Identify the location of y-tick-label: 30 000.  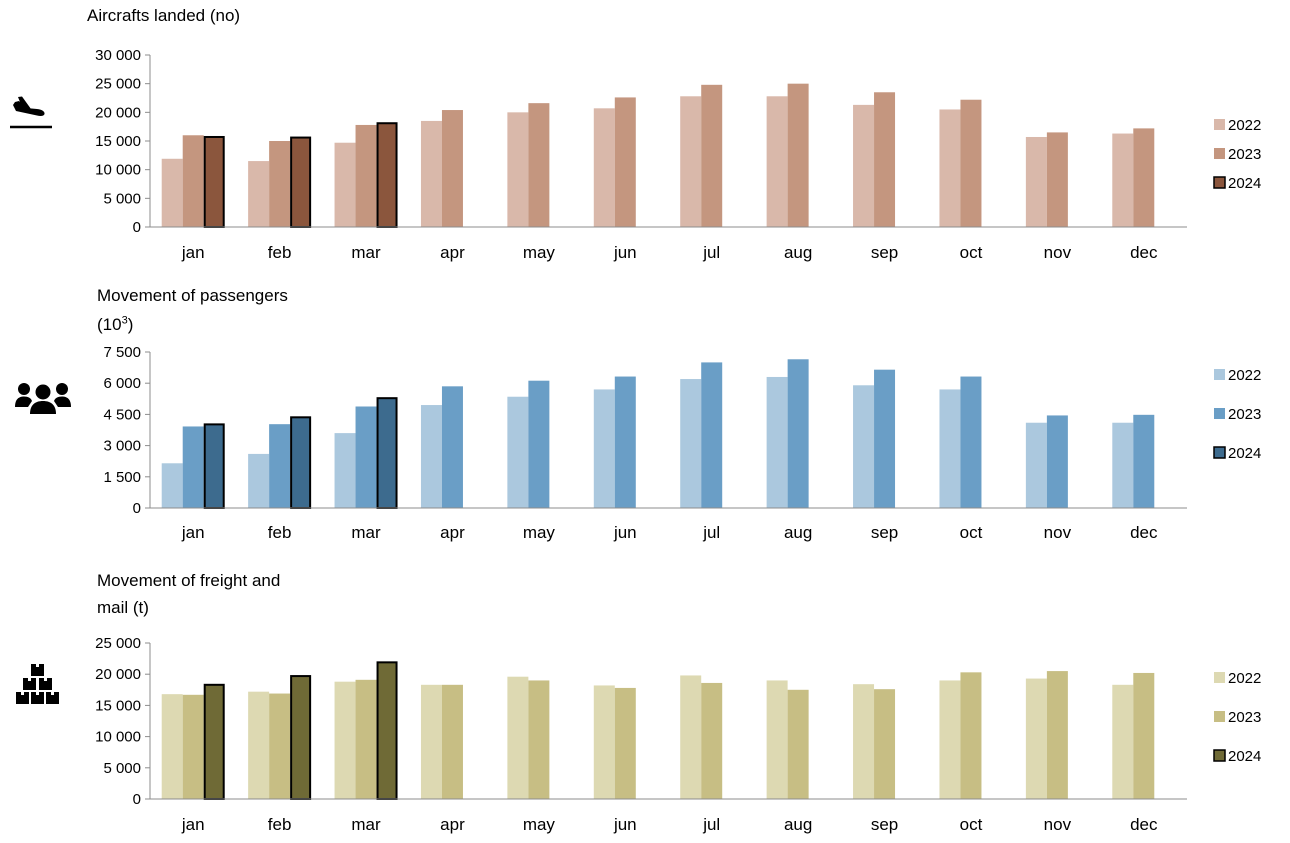
(118, 55).